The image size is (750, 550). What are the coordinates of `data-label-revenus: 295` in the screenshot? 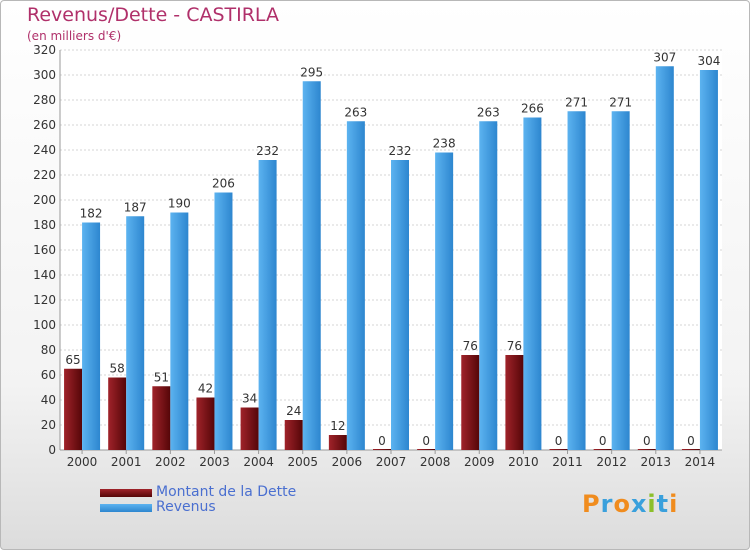 It's located at (311, 72).